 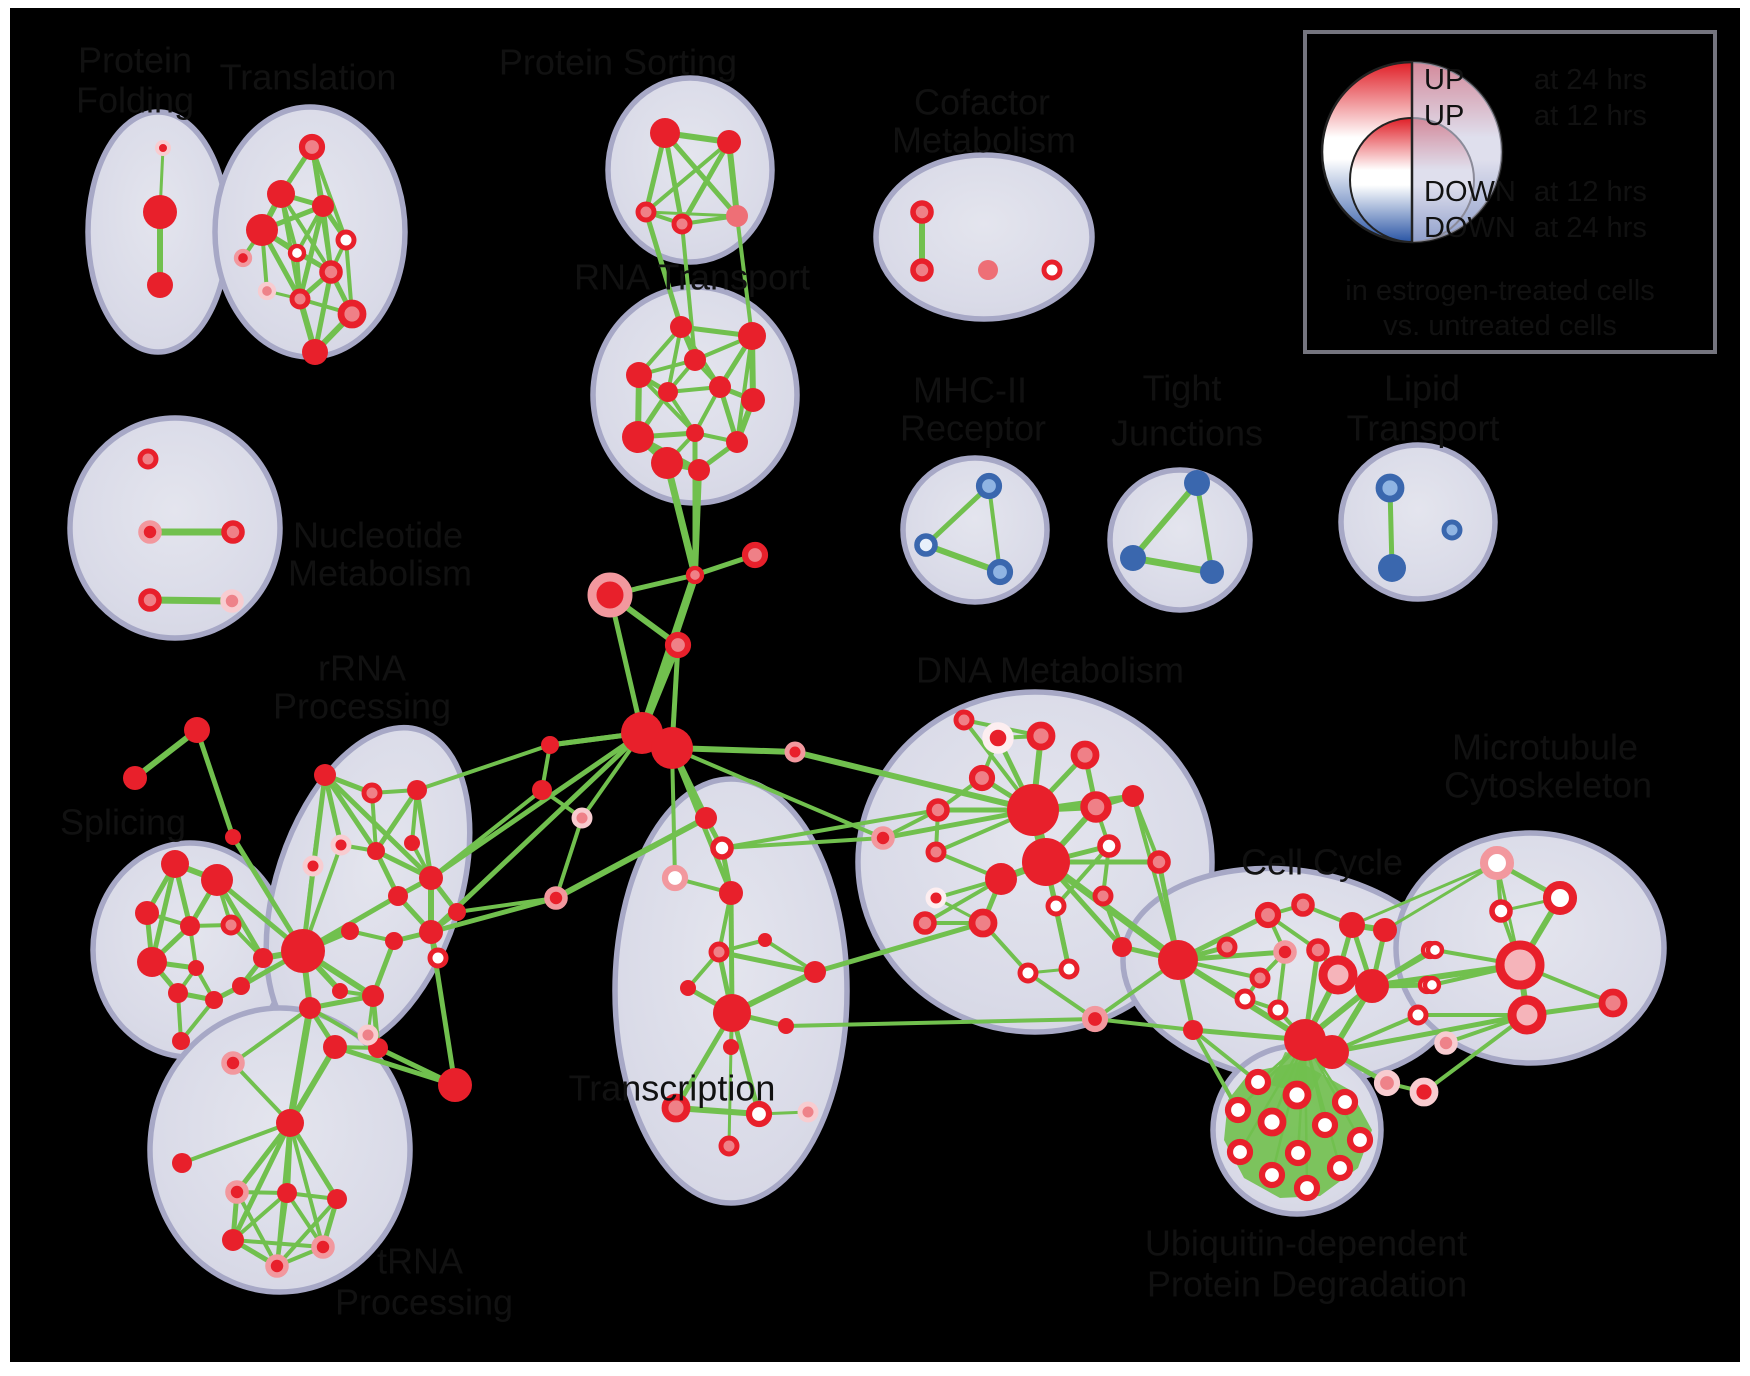 What do you see at coordinates (975, 530) in the screenshot?
I see `cluster-mhc2-receptor` at bounding box center [975, 530].